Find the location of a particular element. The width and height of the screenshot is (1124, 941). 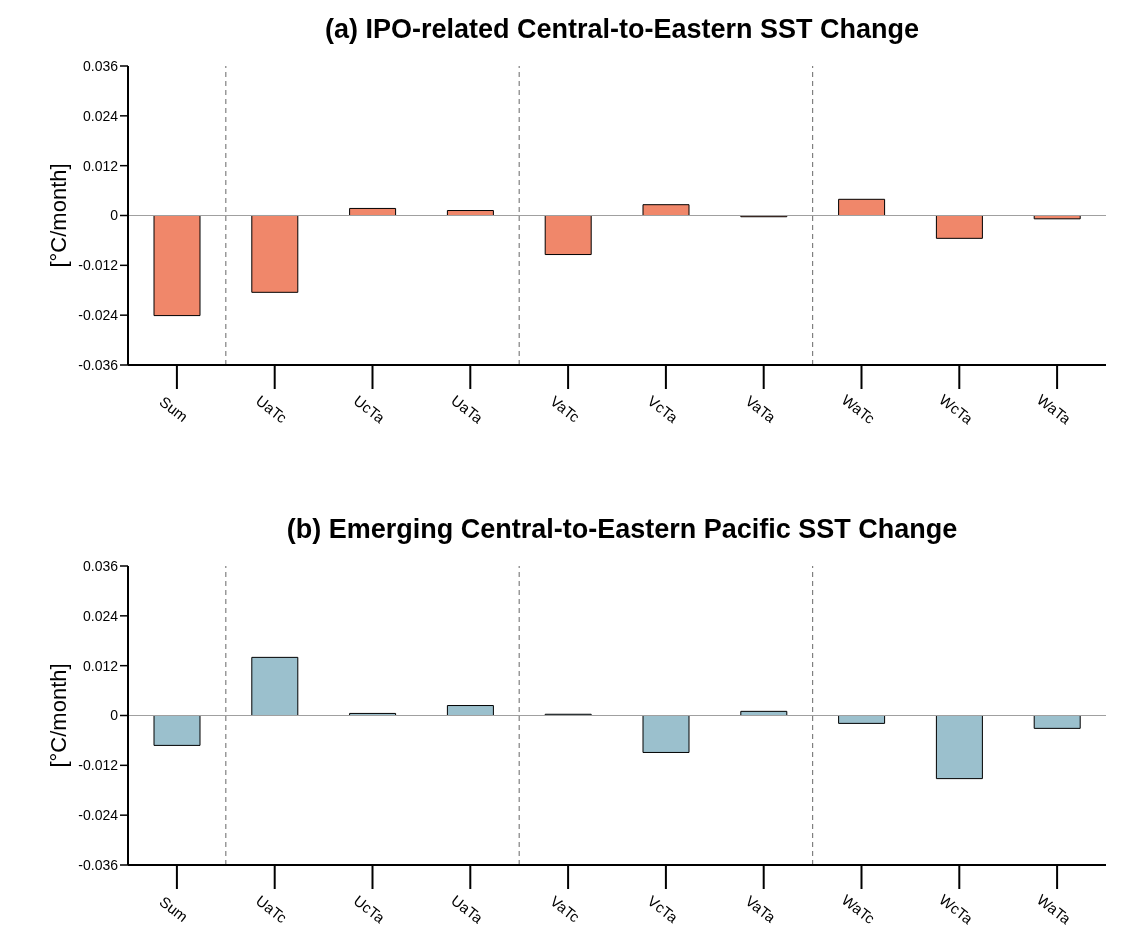

chart-title: (a) IPO-related Central-to-Eastern SST Change is located at coordinates (622, 29).